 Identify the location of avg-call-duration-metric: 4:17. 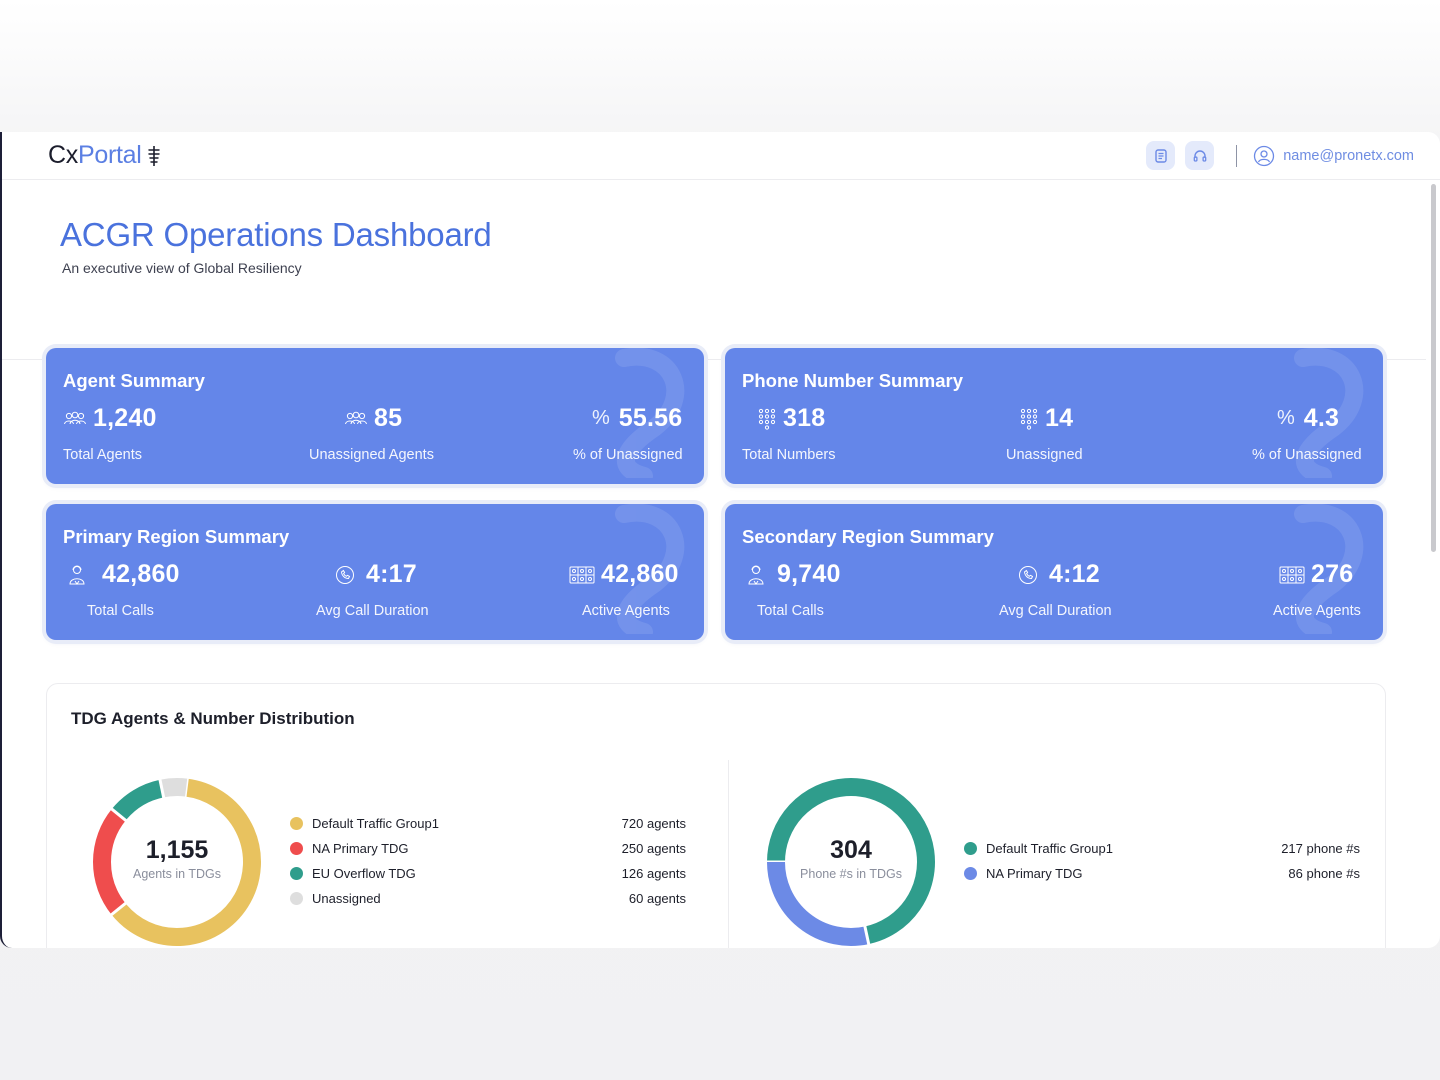
(375, 574).